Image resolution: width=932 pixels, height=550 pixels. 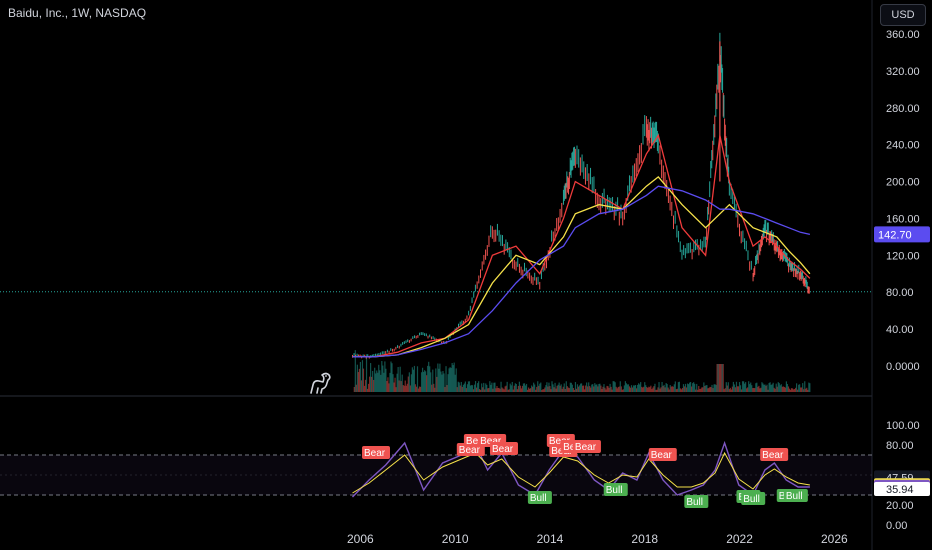 I want to click on price-axis-tick: 280.00, so click(x=903, y=109).